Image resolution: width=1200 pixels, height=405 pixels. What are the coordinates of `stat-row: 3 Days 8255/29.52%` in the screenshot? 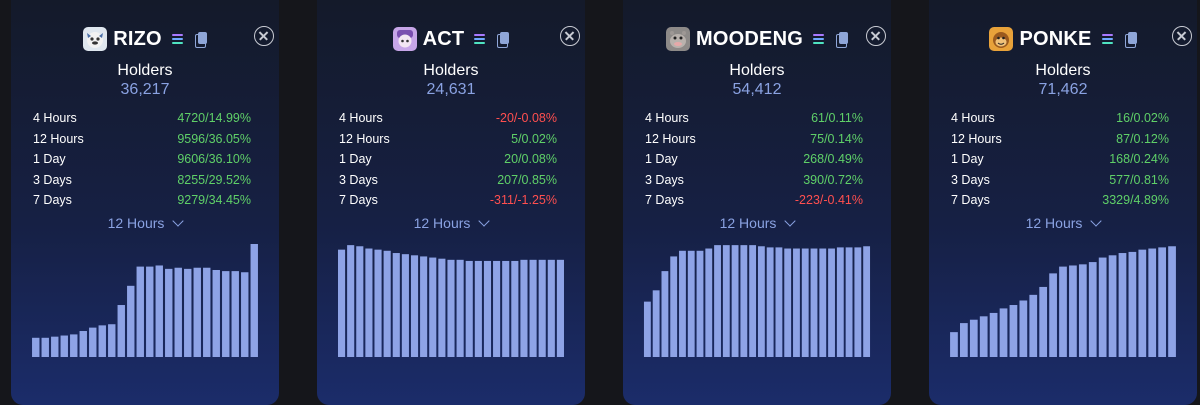 It's located at (142, 182).